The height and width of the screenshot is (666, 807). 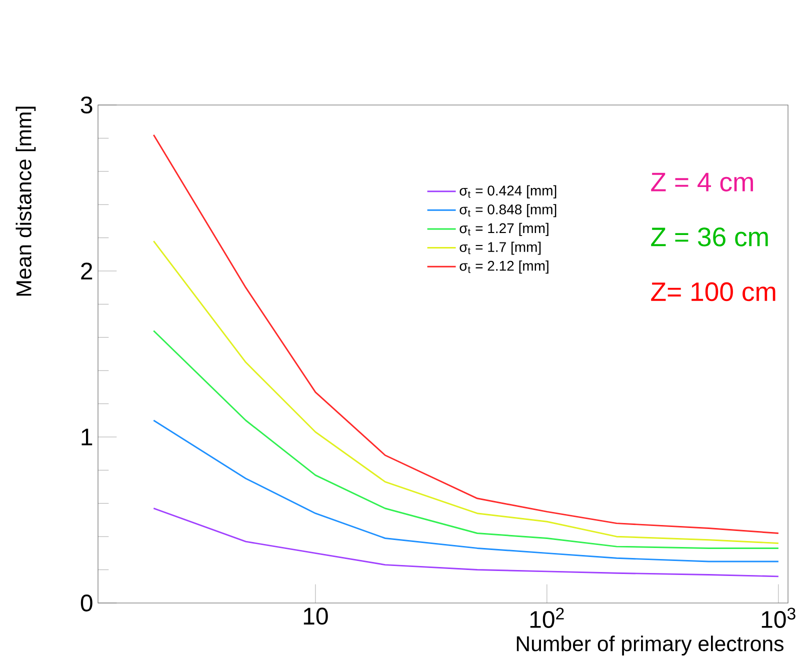 I want to click on y-tick-label: 0, so click(x=86, y=603).